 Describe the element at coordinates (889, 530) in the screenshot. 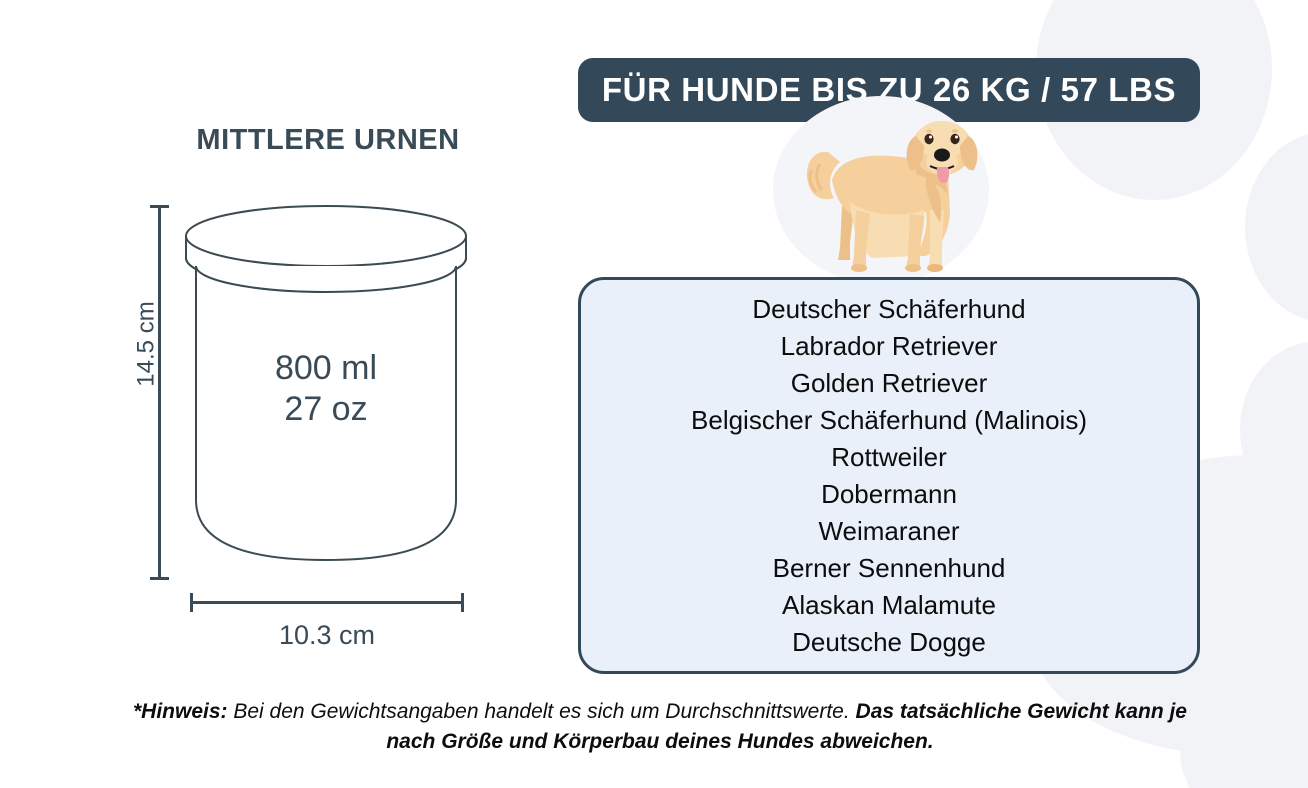

I see `breed-list-item: Weimaraner` at that location.